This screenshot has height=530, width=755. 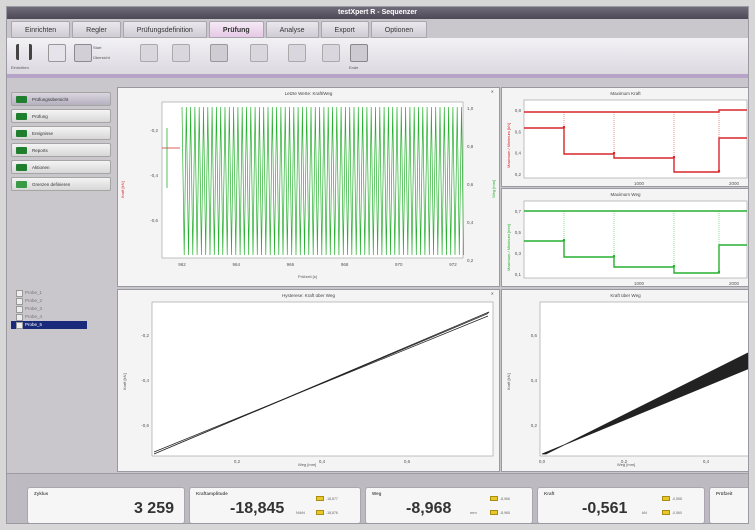 I want to click on y-tick-label: 0,2, so click(x=534, y=425).